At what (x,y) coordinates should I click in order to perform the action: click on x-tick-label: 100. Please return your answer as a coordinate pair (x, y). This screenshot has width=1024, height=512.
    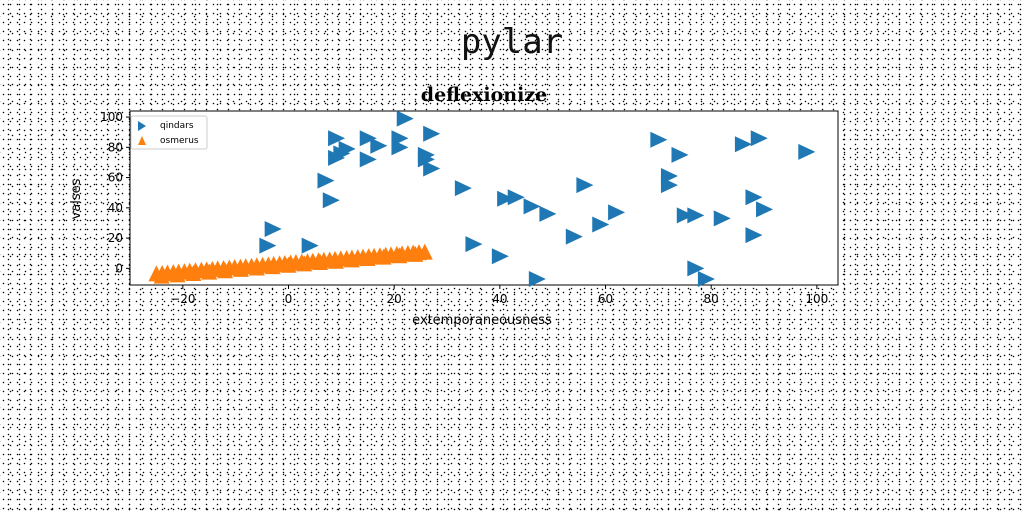
    Looking at the image, I should click on (816, 299).